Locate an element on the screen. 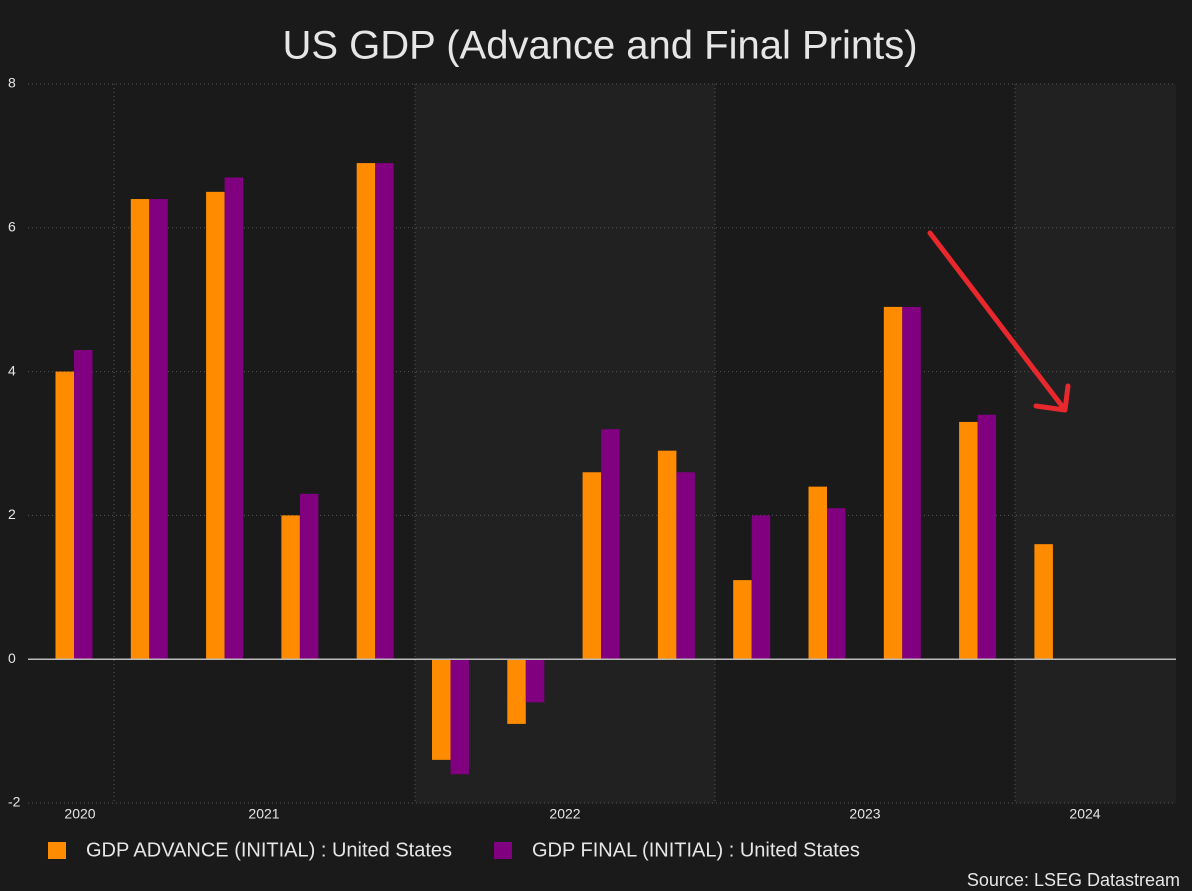  x-tick-label: 2021 is located at coordinates (263, 814).